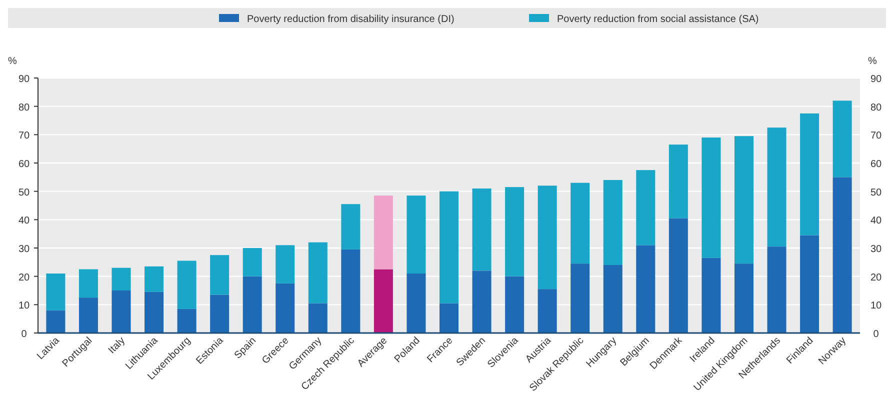  Describe the element at coordinates (876, 278) in the screenshot. I see `y2-tick-label: 20` at that location.